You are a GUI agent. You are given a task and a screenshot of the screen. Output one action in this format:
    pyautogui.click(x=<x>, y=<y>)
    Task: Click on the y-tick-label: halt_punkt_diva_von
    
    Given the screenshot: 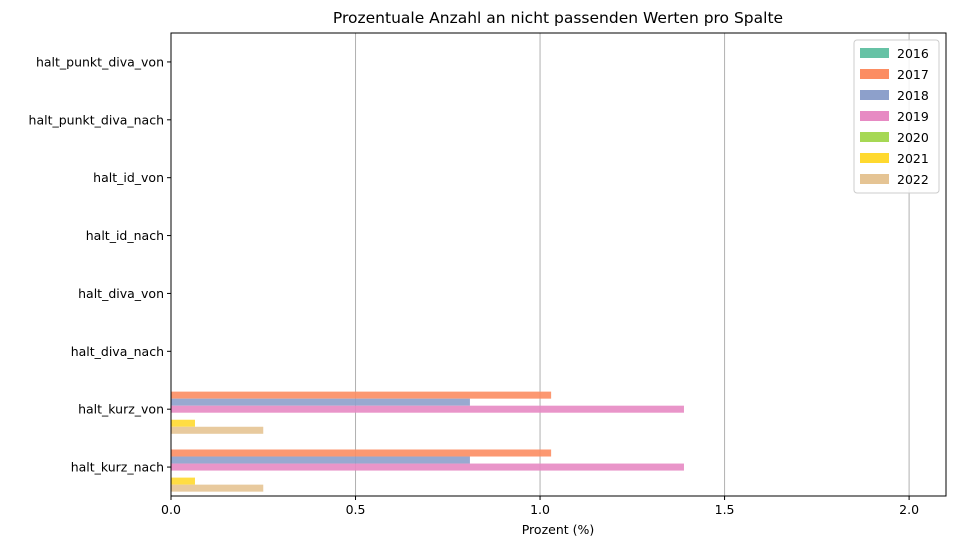 What is the action you would take?
    pyautogui.click(x=100, y=61)
    